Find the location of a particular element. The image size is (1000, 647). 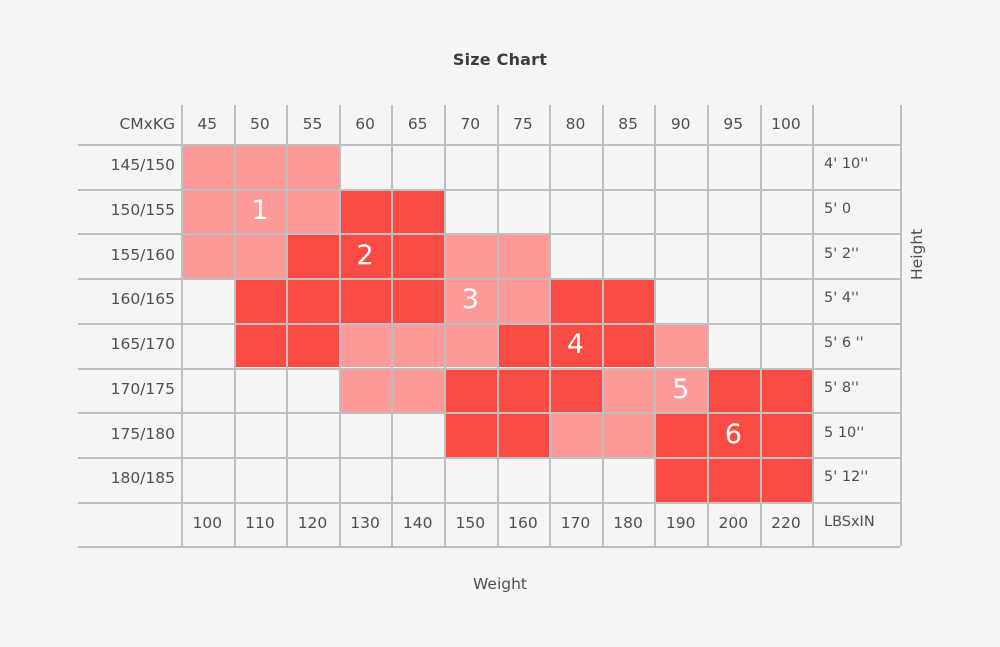

region-number-2: 2 is located at coordinates (365, 255).